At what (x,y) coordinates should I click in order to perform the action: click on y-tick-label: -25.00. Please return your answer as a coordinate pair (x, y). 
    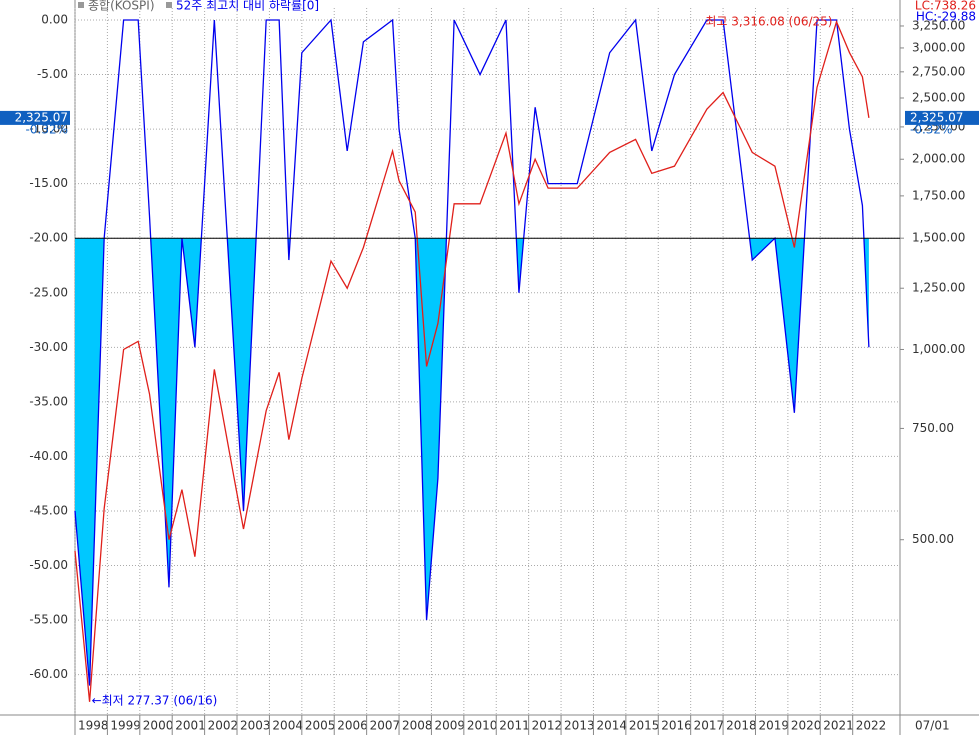
    Looking at the image, I should click on (48, 292).